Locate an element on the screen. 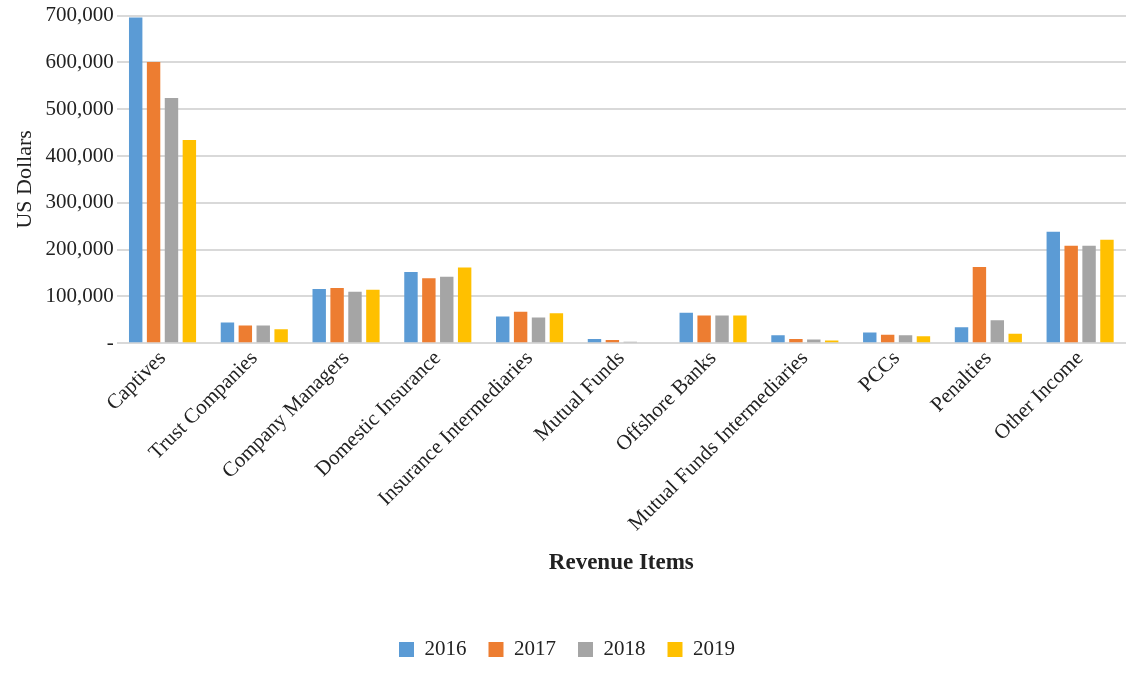 This screenshot has width=1136, height=674. y-tick-label: 400,000 is located at coordinates (79, 154).